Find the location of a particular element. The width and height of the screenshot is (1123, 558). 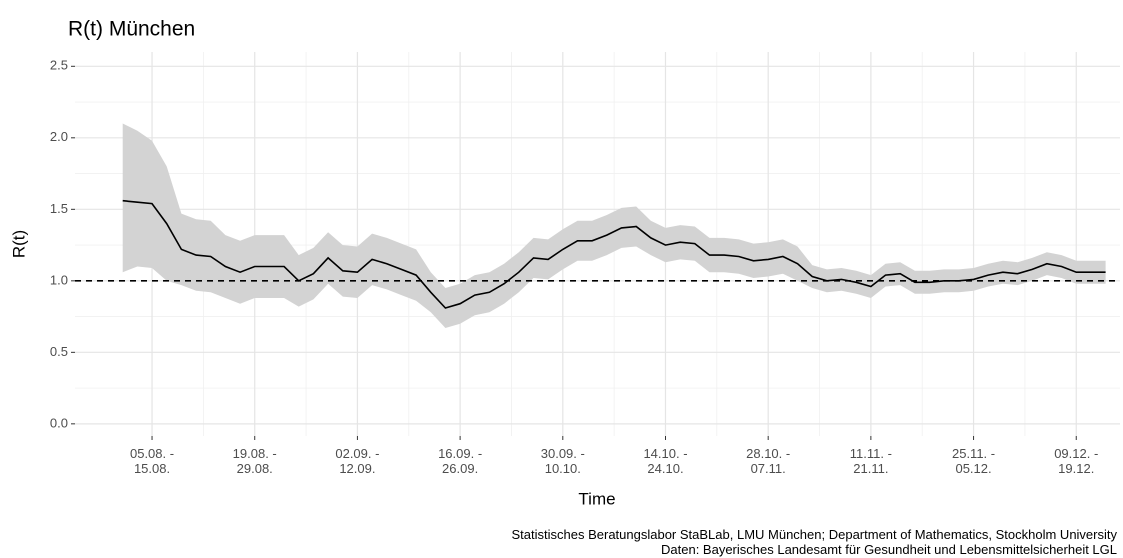

y-tick-label: 0.0 is located at coordinates (59, 422).